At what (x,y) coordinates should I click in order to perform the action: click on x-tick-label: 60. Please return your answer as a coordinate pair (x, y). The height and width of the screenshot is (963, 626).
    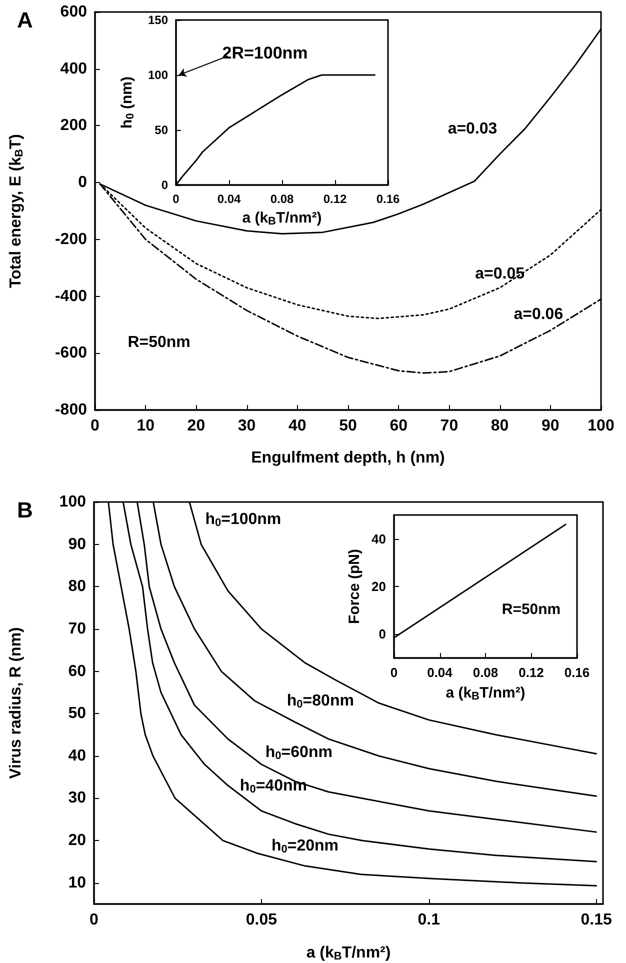
    Looking at the image, I should click on (399, 426).